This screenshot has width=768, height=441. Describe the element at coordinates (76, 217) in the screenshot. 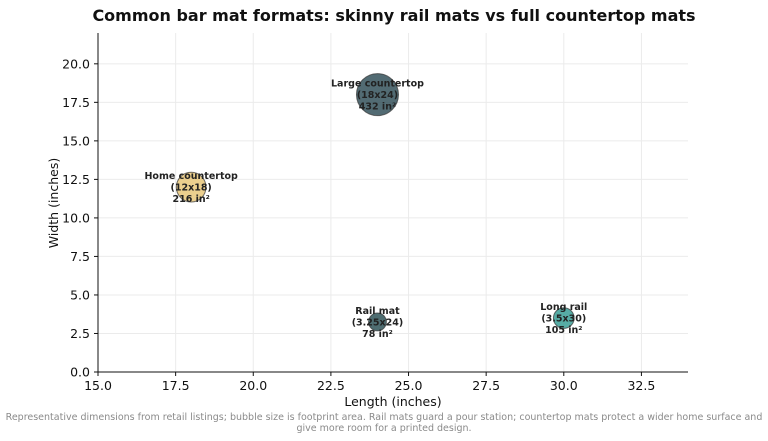

I see `y-tick-label: 10.0` at that location.